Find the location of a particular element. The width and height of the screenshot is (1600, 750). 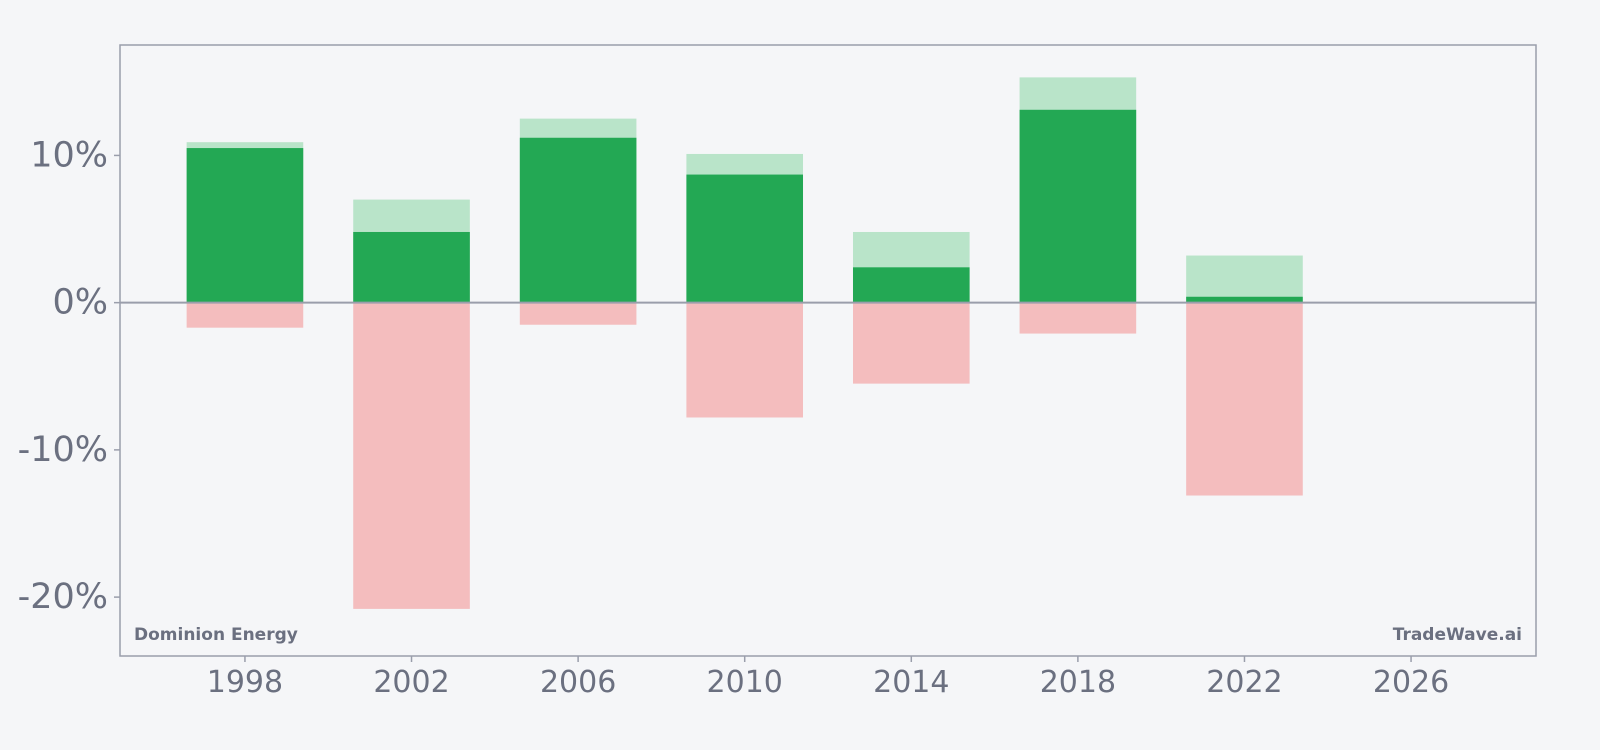

company-label: Dominion Energy is located at coordinates (216, 635).